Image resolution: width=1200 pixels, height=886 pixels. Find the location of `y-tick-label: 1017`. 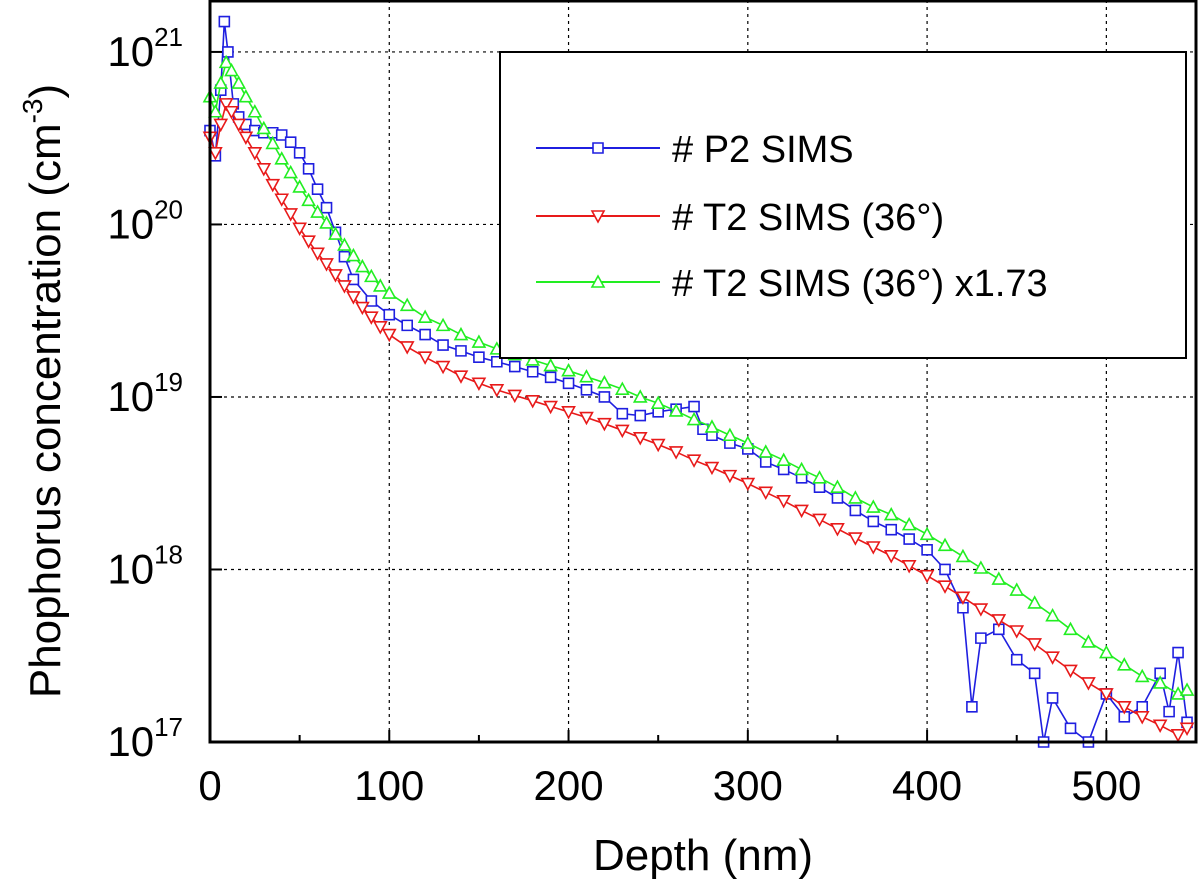

y-tick-label: 1017 is located at coordinates (145, 738).